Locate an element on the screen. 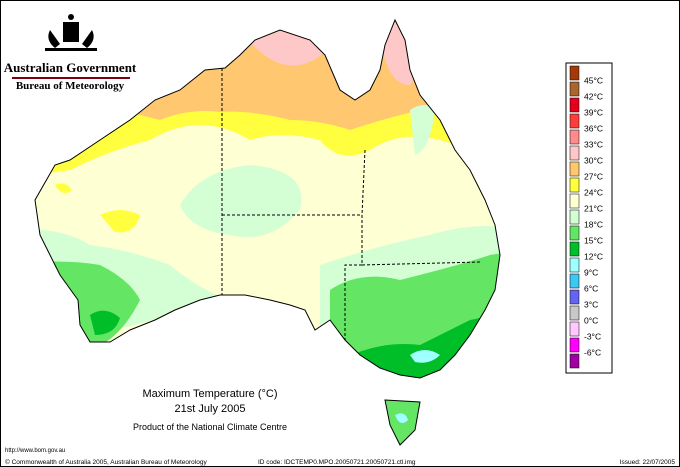 This screenshot has height=467, width=680. legend-label: 15°C is located at coordinates (593, 240).